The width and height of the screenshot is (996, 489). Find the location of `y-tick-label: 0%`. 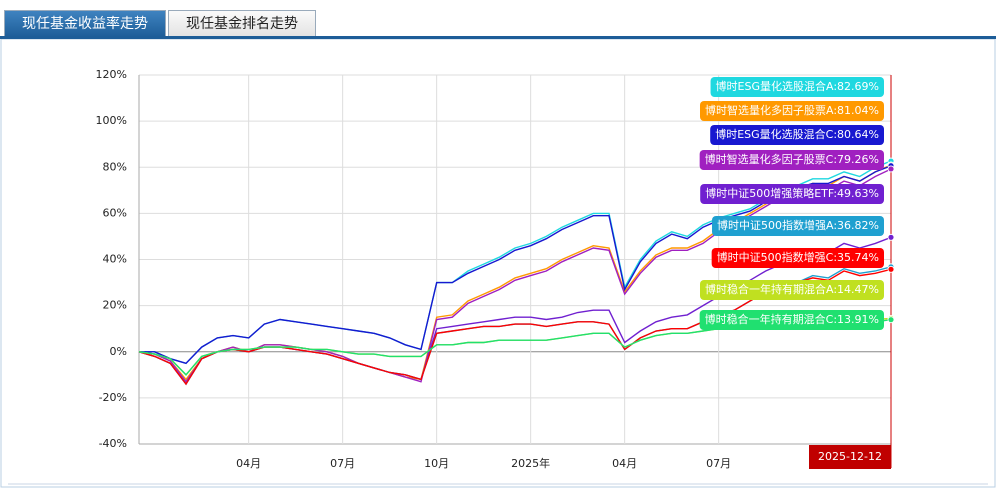

y-tick-label: 0% is located at coordinates (118, 351).